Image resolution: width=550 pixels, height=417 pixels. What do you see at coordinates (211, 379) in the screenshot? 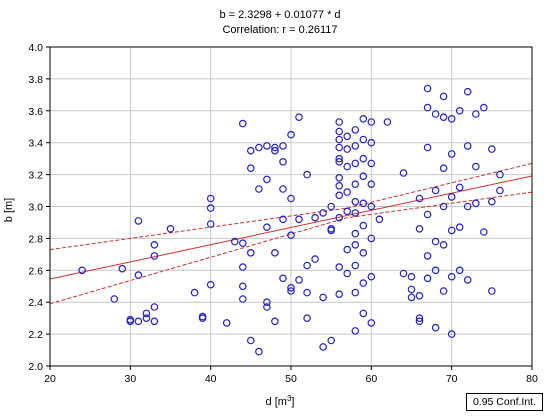
I see `x-tick-label: 40` at bounding box center [211, 379].